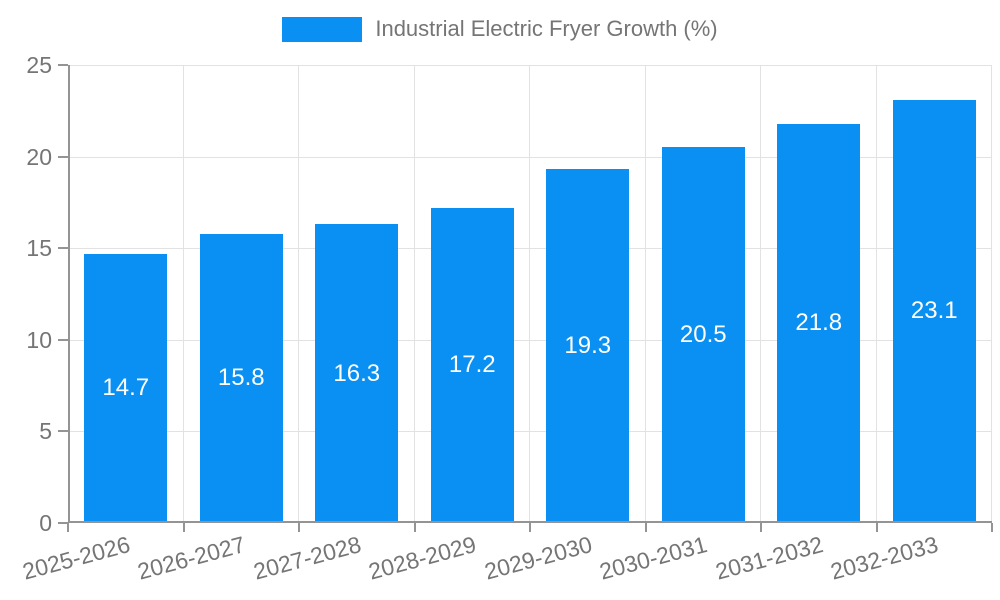  What do you see at coordinates (422, 558) in the screenshot?
I see `x-axis-tick-label: 2028-2029` at bounding box center [422, 558].